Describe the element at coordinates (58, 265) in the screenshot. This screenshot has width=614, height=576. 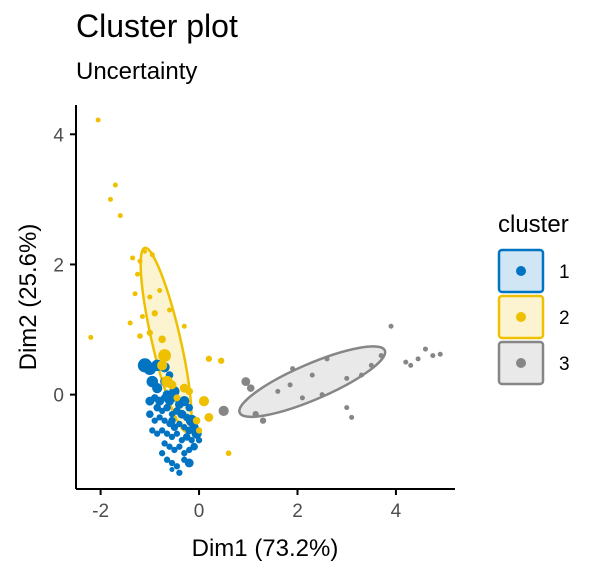
I see `y-tick-label: 2` at that location.